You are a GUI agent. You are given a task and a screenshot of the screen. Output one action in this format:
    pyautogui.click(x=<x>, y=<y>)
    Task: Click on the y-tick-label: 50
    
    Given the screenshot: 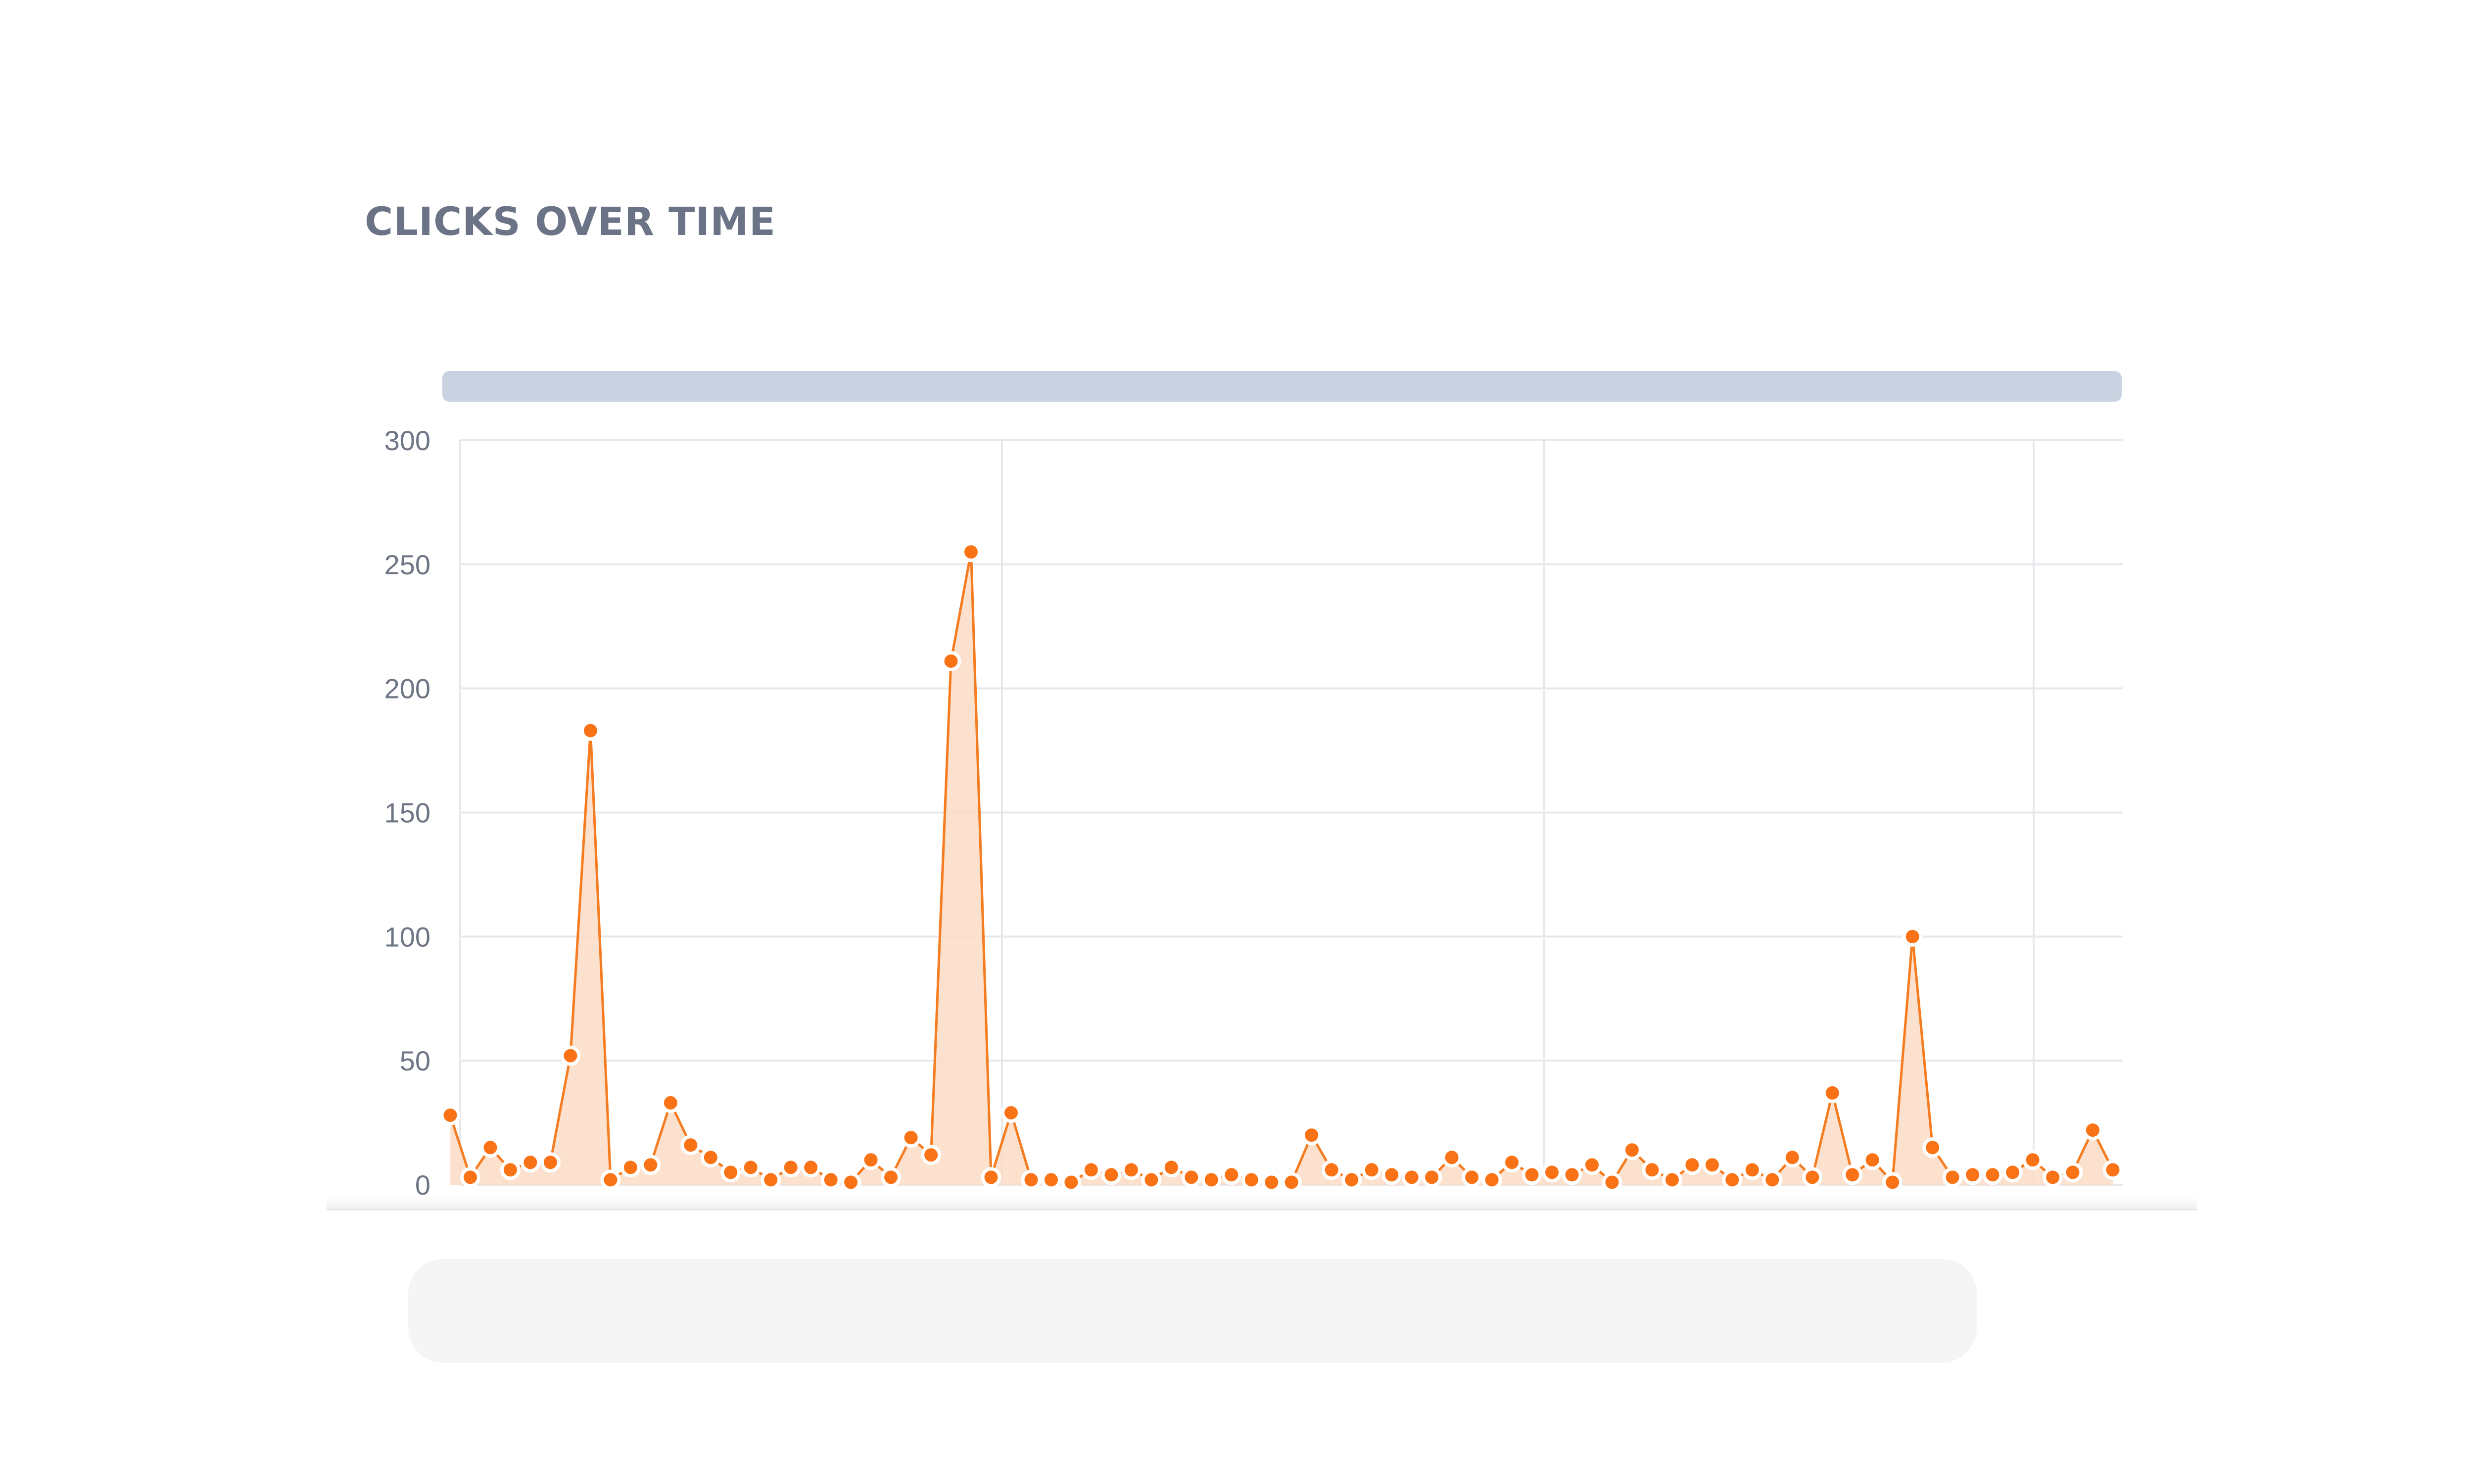 What is the action you would take?
    pyautogui.click(x=415, y=1060)
    